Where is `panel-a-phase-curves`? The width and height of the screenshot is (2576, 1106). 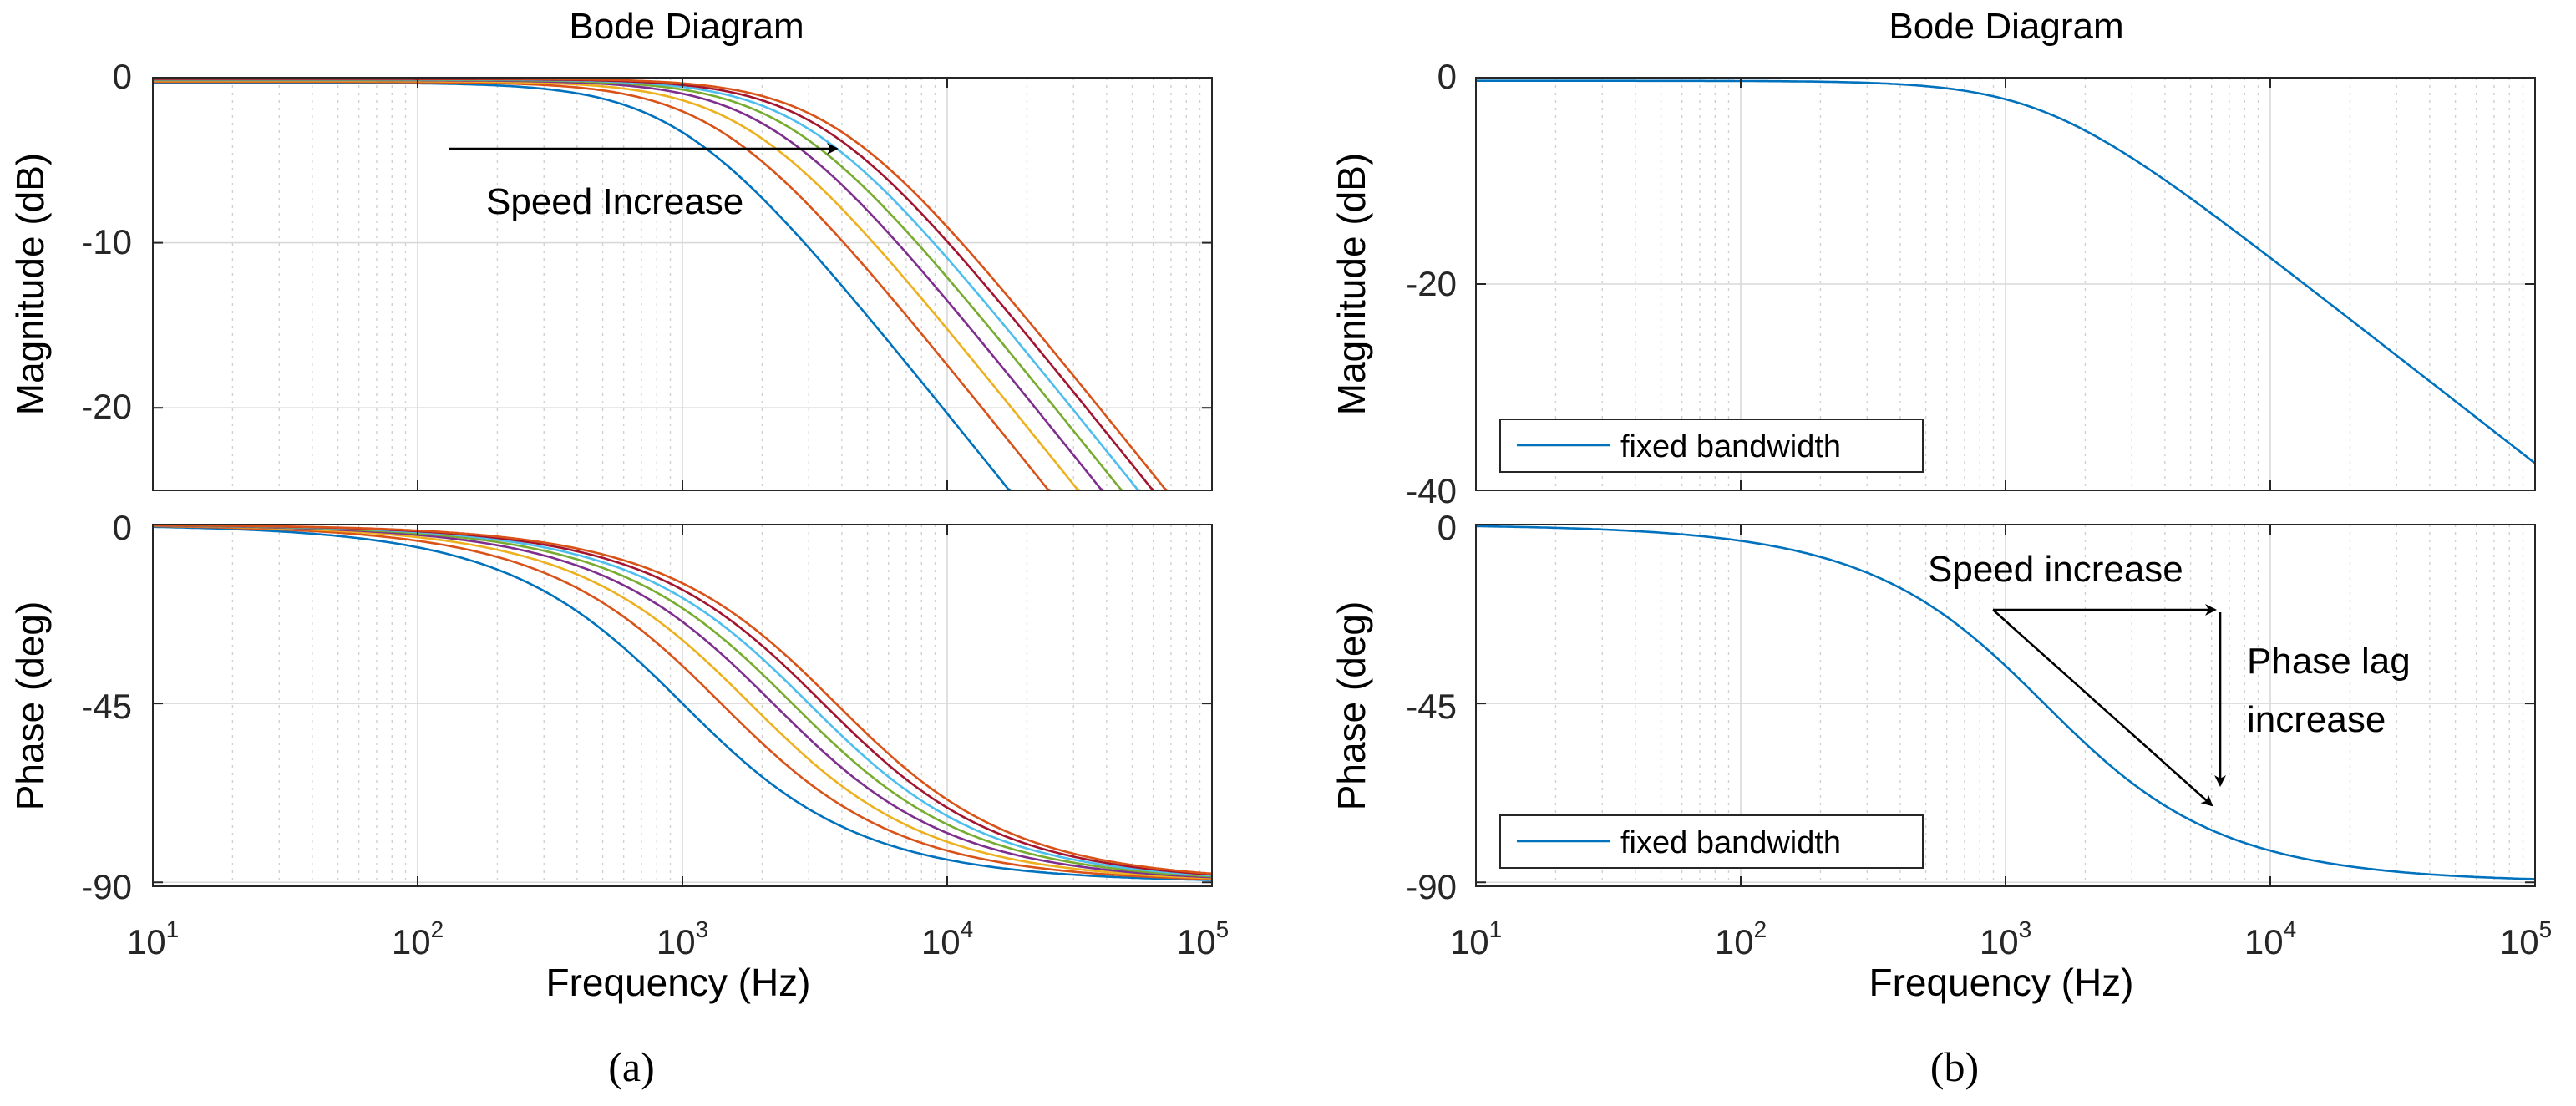
panel-a-phase-curves is located at coordinates (682, 702).